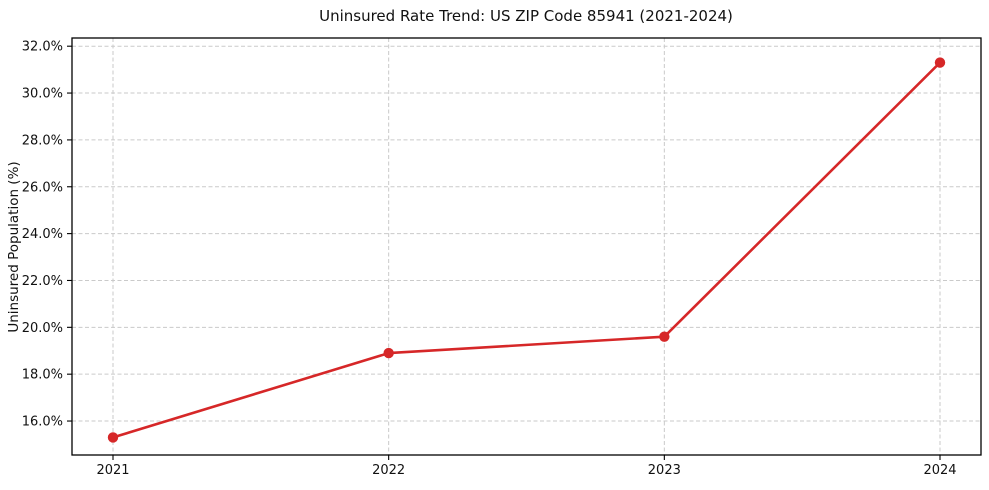  Describe the element at coordinates (42, 328) in the screenshot. I see `y-tick-label: 20.0%` at that location.